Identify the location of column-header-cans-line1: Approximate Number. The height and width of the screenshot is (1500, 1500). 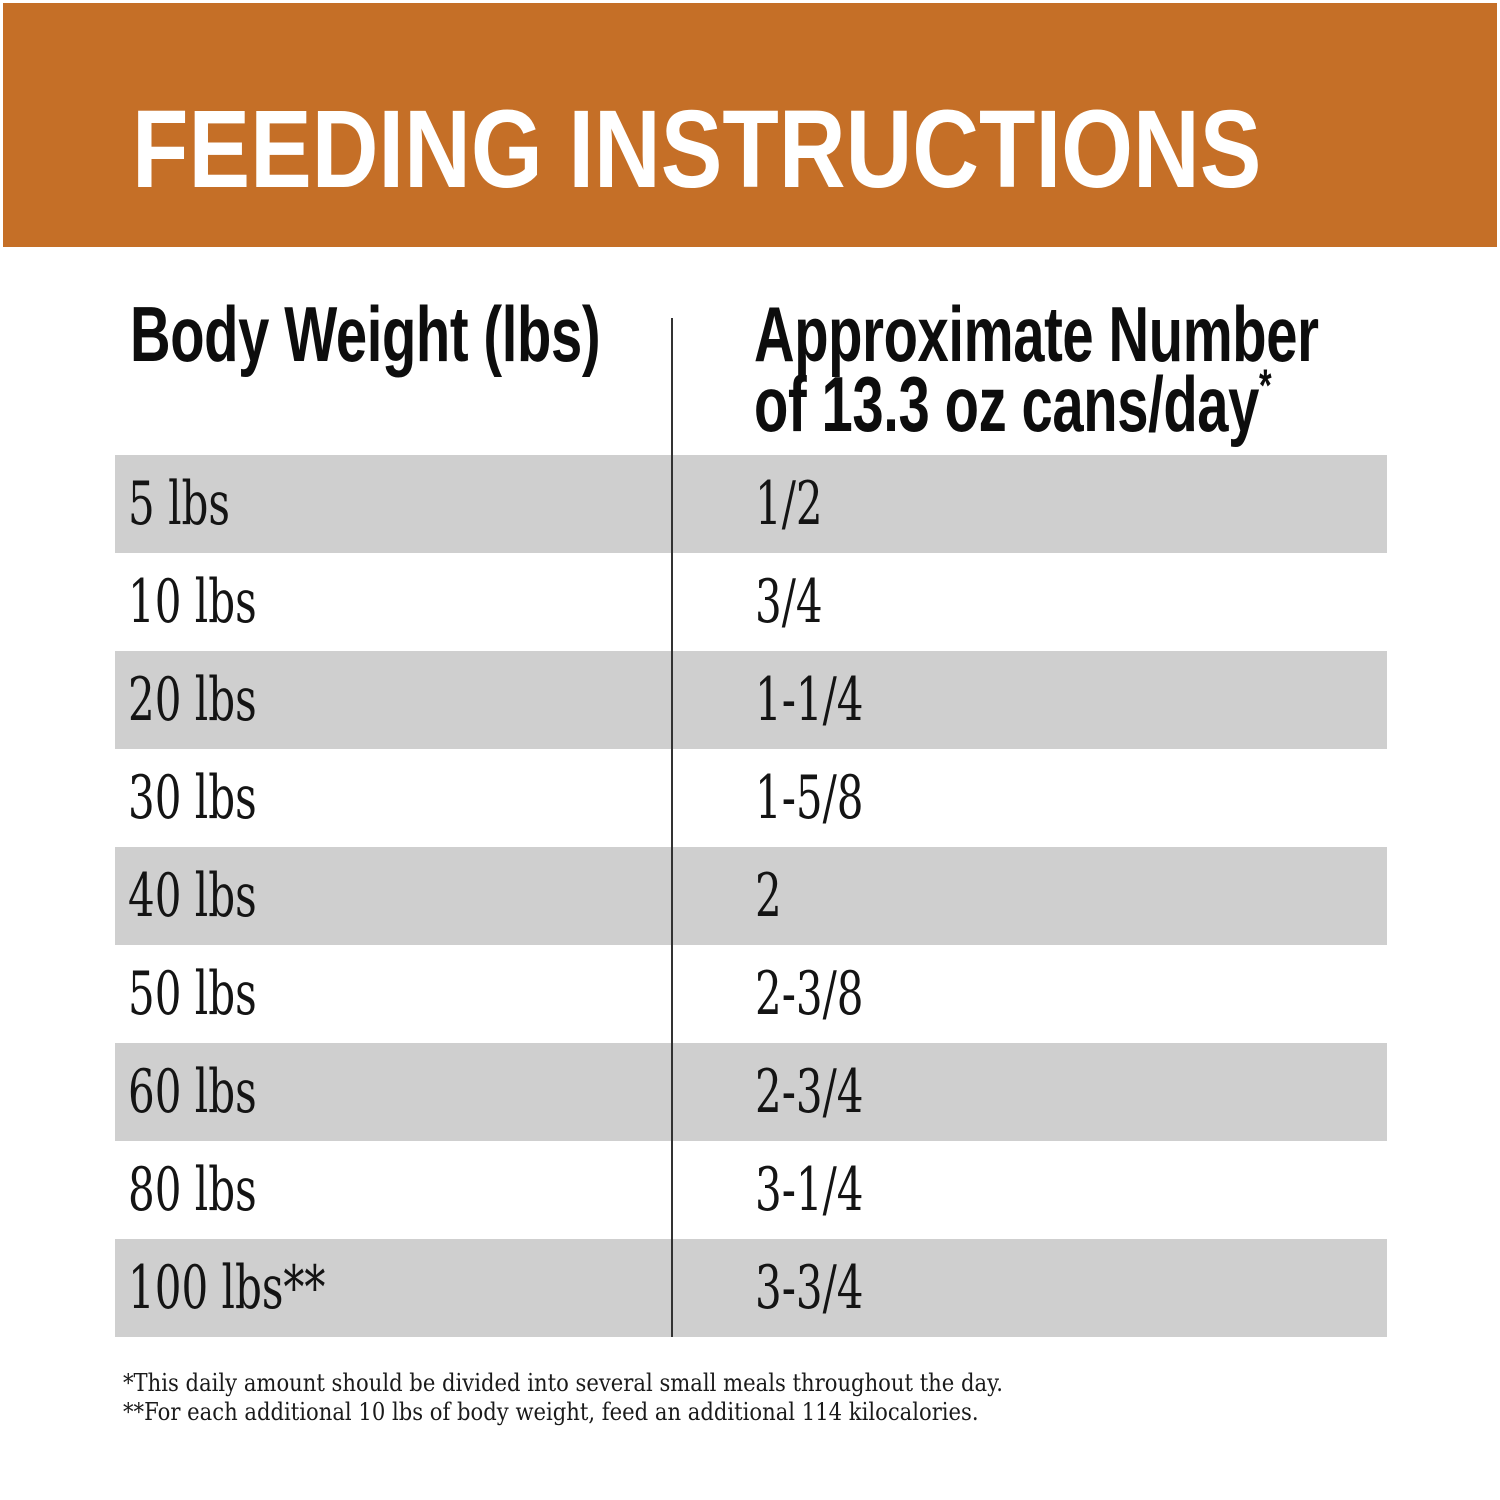
(1036, 334).